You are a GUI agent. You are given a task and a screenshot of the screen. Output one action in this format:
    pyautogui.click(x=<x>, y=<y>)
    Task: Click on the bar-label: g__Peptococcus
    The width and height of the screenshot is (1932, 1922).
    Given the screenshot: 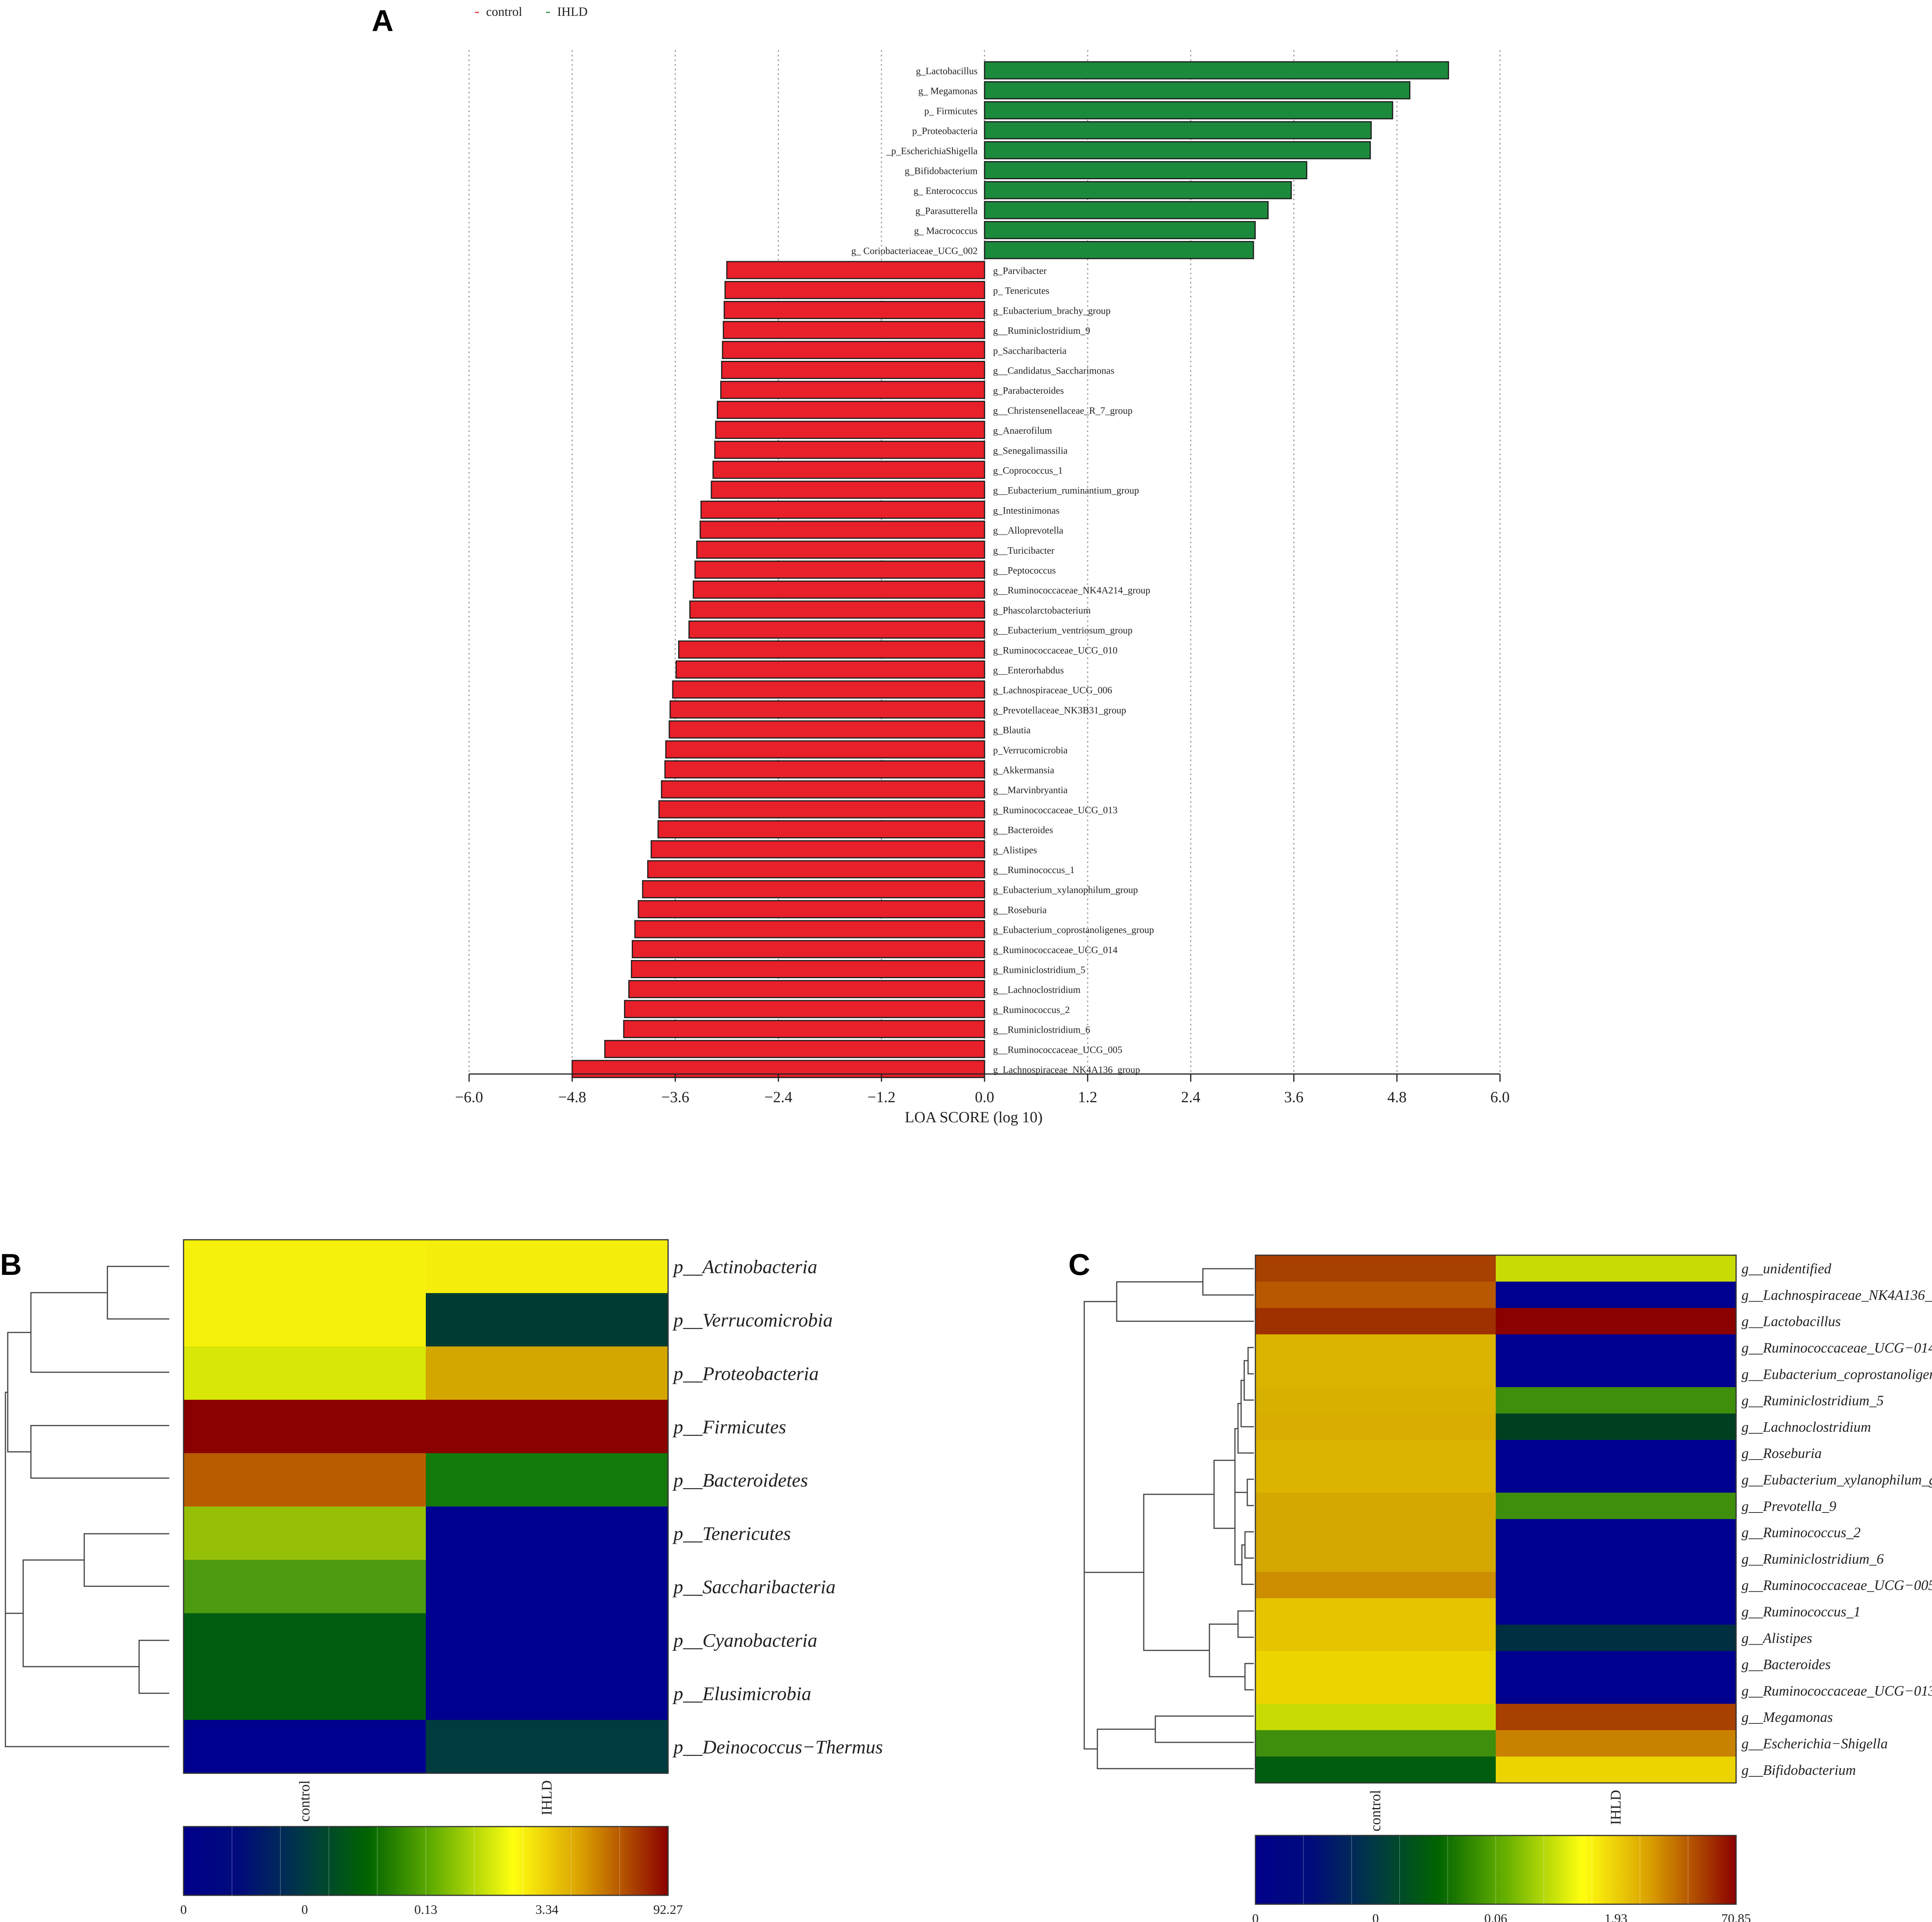 What is the action you would take?
    pyautogui.click(x=1024, y=571)
    